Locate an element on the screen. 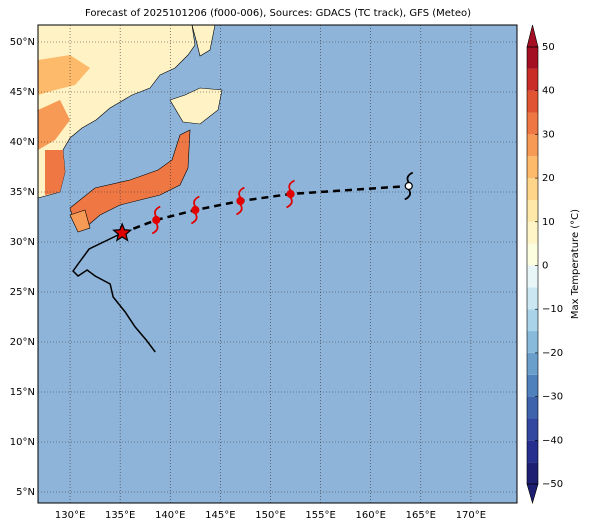  colorbar-tick-label: 10 is located at coordinates (548, 222).